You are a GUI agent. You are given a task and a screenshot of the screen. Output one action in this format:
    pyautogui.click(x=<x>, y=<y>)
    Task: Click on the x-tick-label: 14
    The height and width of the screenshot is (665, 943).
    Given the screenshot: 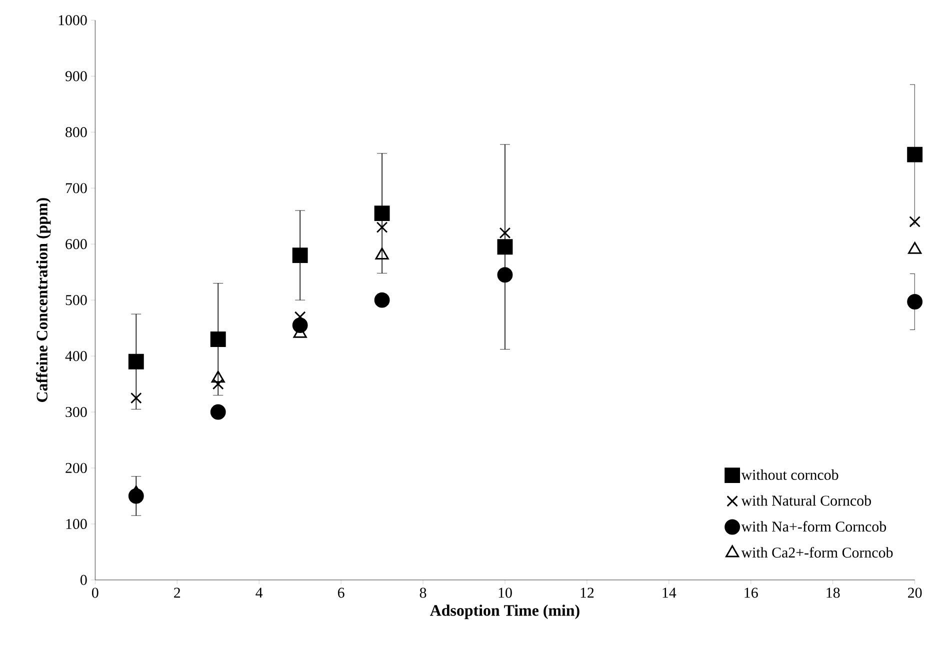 What is the action you would take?
    pyautogui.click(x=669, y=593)
    